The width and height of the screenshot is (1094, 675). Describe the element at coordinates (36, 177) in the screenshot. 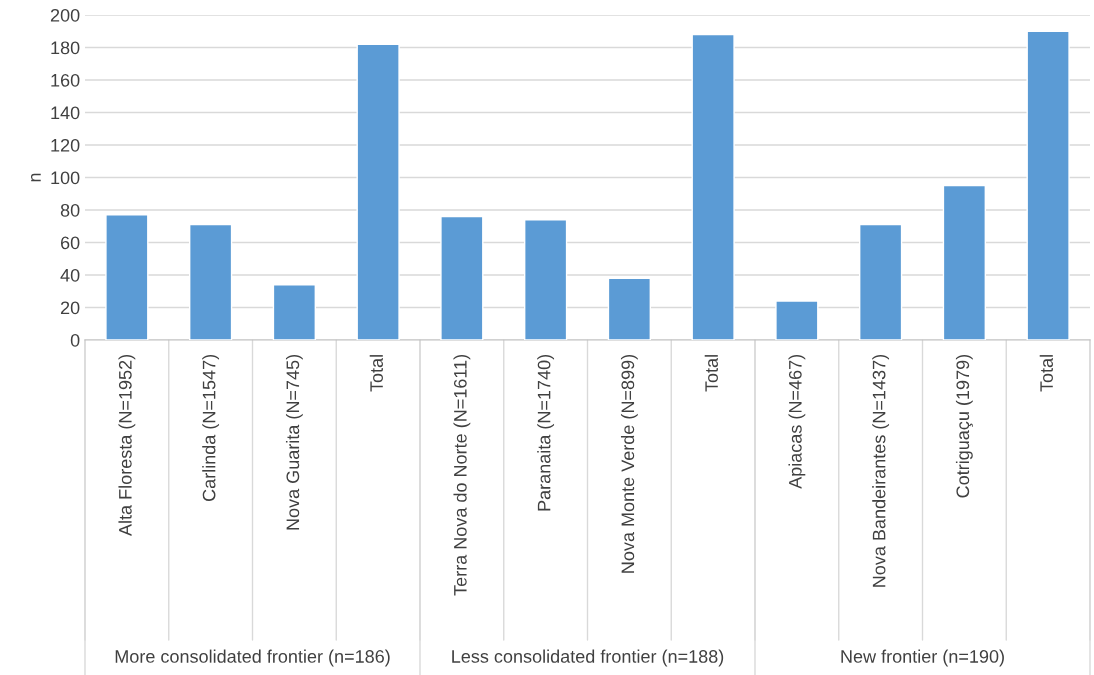

I see `y-axis-title: n` at that location.